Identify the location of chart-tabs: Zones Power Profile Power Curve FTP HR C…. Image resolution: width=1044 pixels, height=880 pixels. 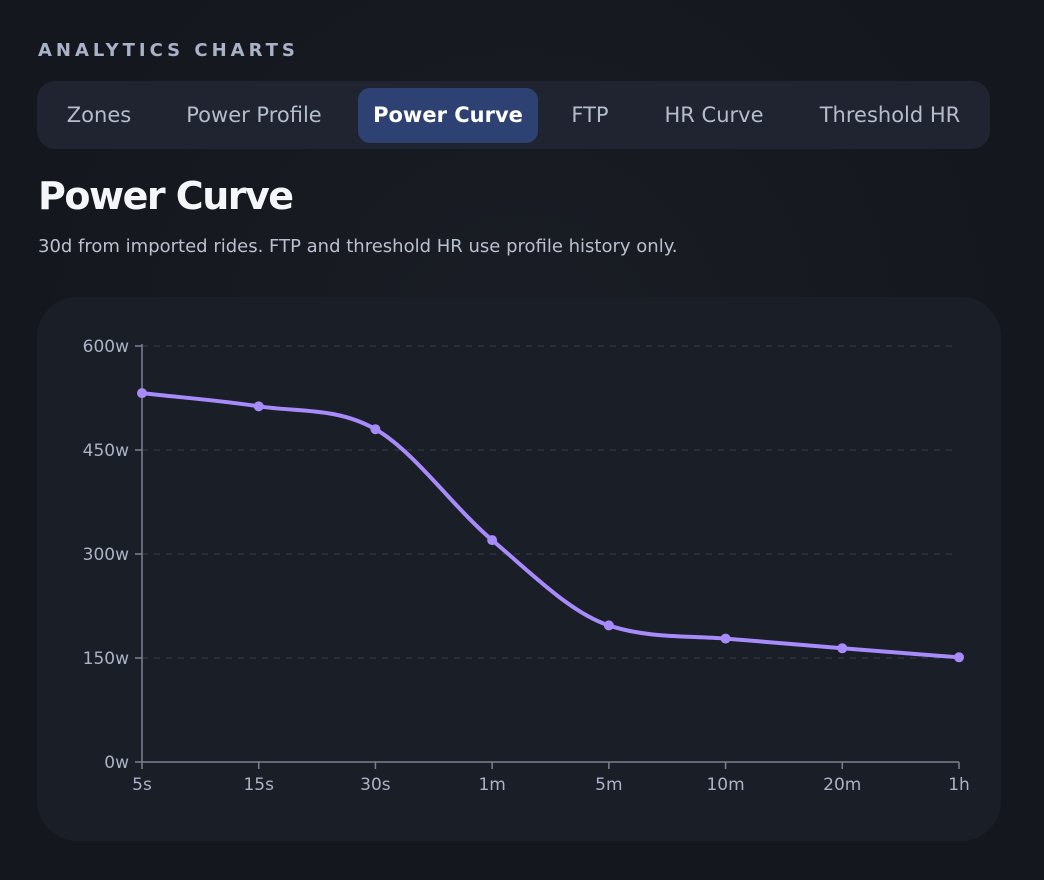
(513, 115).